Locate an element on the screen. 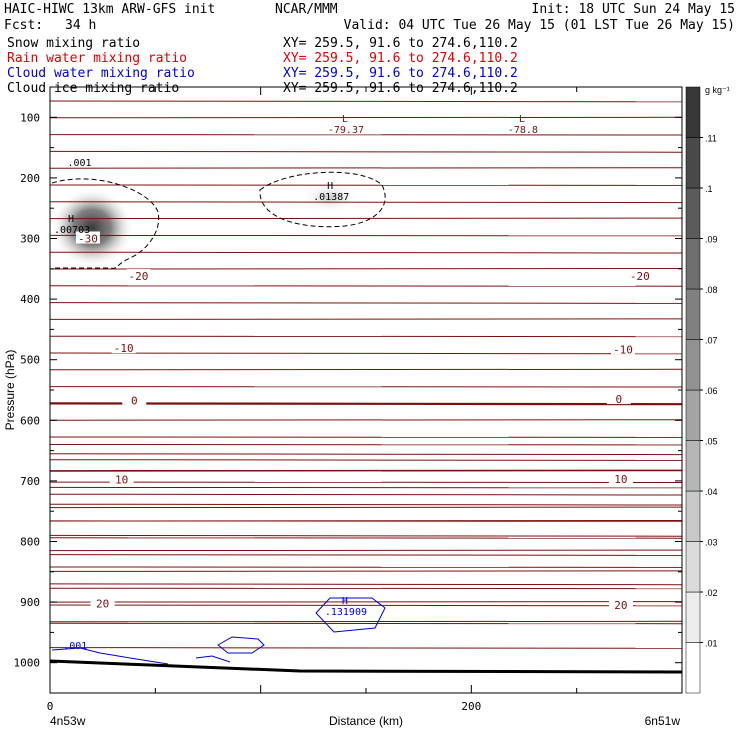 The width and height of the screenshot is (740, 740). x-right-endpoint: 6n51w is located at coordinates (663, 721).